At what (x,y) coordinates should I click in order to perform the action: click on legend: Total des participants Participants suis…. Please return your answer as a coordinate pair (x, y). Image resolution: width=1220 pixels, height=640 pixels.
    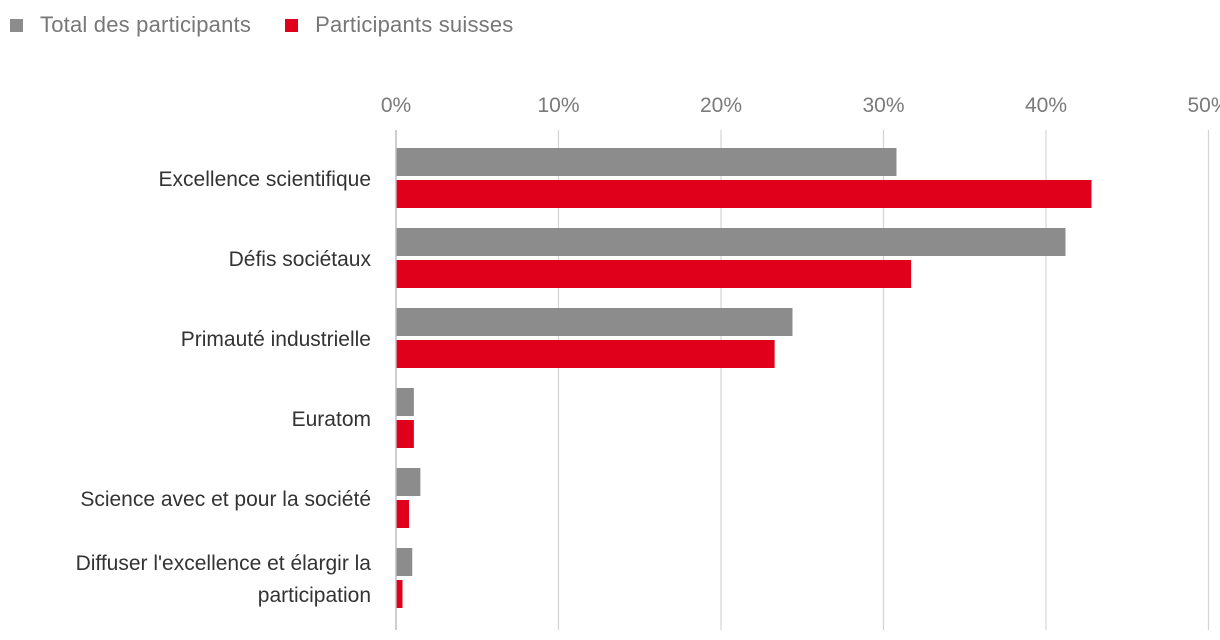
    Looking at the image, I should click on (279, 25).